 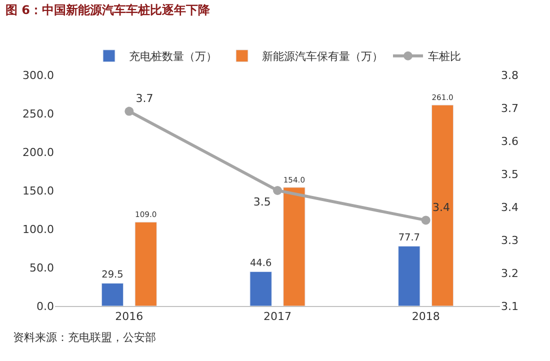 I want to click on y2-tick-label: 3.1, so click(x=509, y=306).